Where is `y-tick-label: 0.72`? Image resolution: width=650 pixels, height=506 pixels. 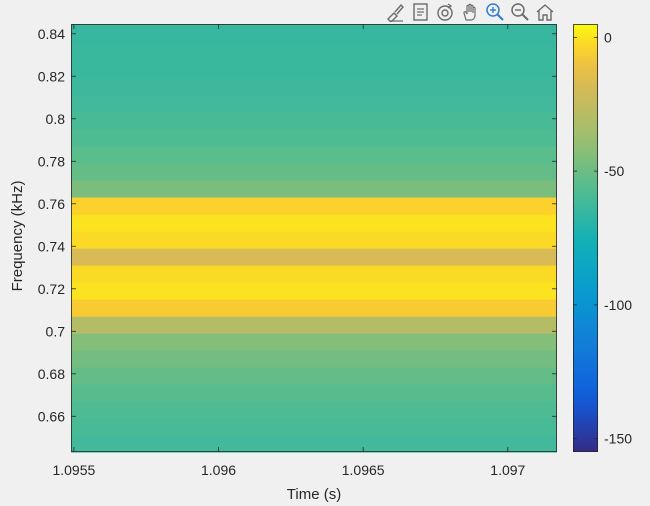 y-tick-label: 0.72 is located at coordinates (51, 289).